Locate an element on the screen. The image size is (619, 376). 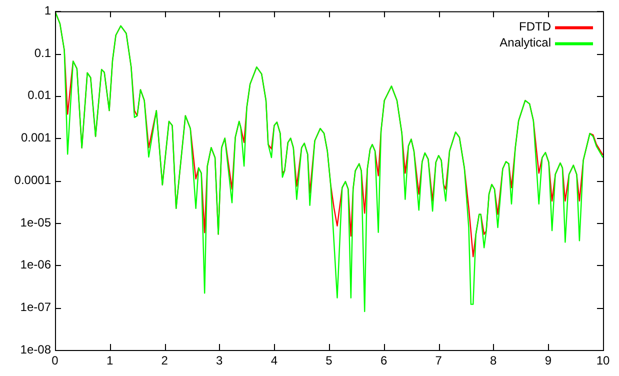
x-tick-label: 9 is located at coordinates (548, 361).